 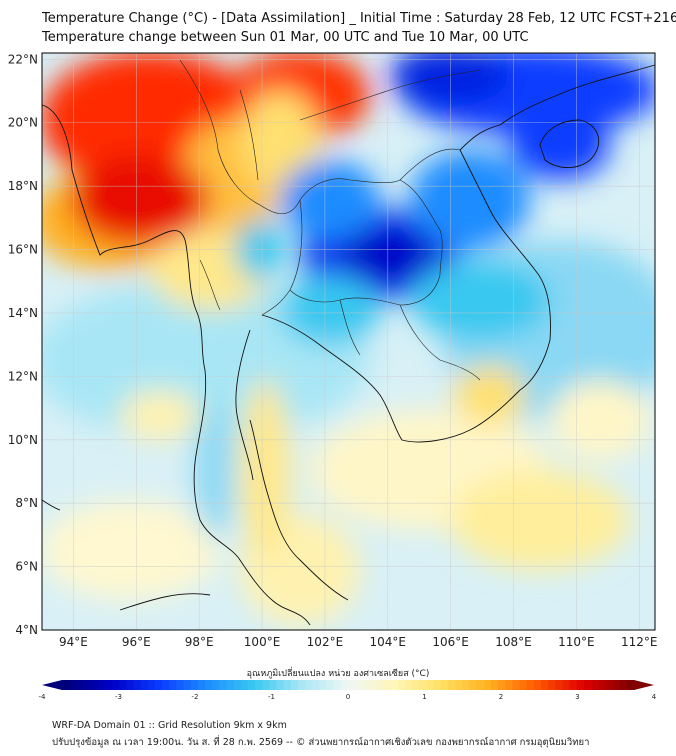 I want to click on colorbar-tick-label: -4, so click(x=43, y=697).